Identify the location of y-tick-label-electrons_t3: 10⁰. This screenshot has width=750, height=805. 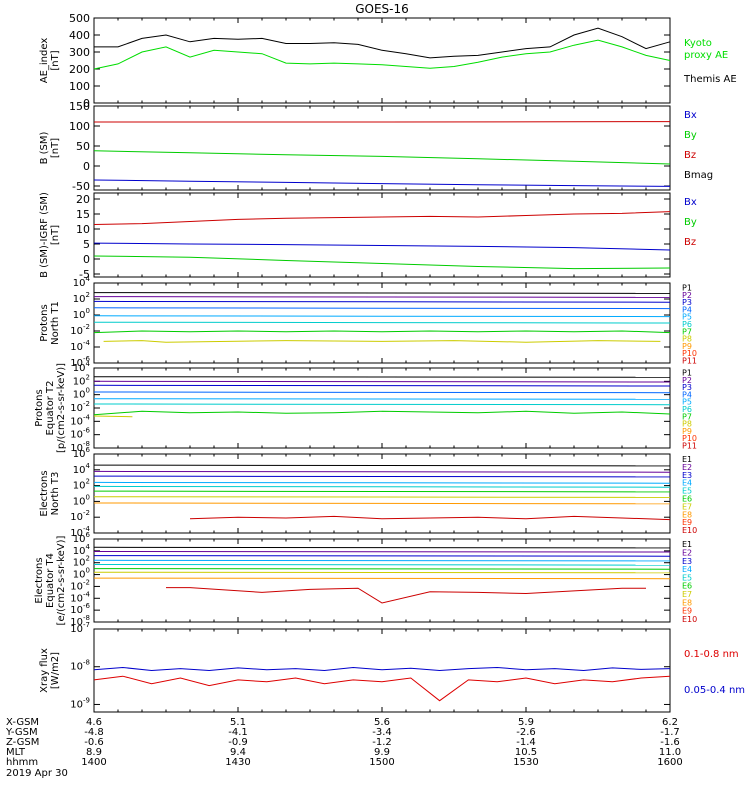
(81, 500).